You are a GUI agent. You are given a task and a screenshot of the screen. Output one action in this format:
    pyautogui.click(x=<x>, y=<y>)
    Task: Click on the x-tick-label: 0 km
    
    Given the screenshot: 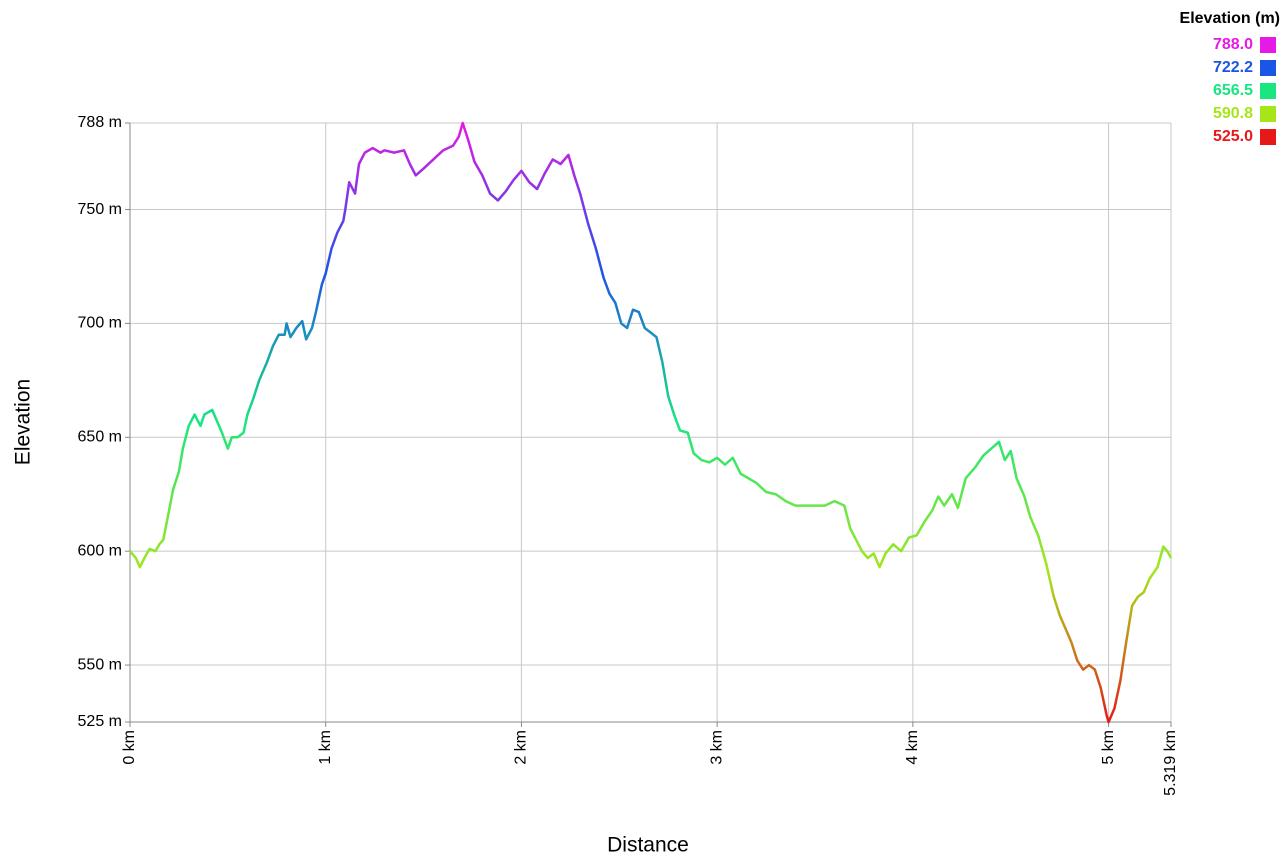 What is the action you would take?
    pyautogui.click(x=129, y=747)
    